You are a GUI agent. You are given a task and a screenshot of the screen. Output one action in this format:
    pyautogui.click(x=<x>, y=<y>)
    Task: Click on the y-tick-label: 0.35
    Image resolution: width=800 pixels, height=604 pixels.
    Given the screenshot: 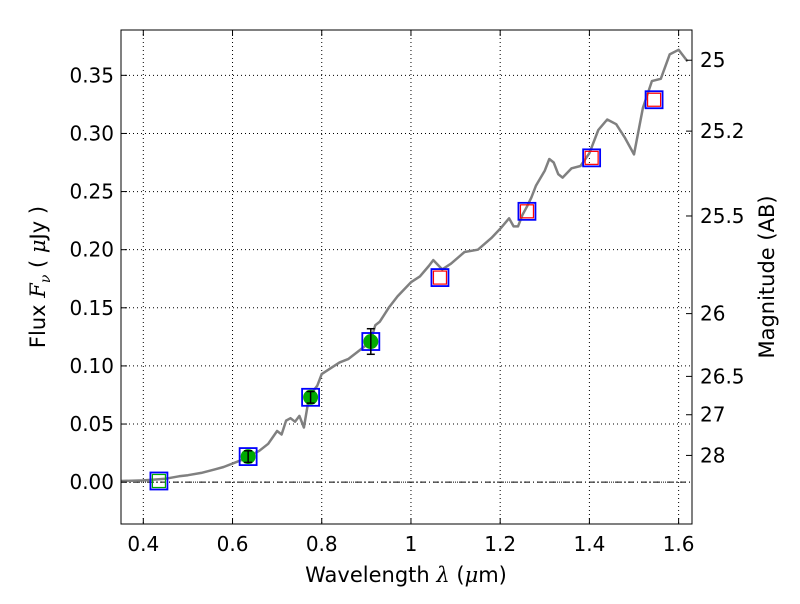 What is the action you would take?
    pyautogui.click(x=91, y=75)
    